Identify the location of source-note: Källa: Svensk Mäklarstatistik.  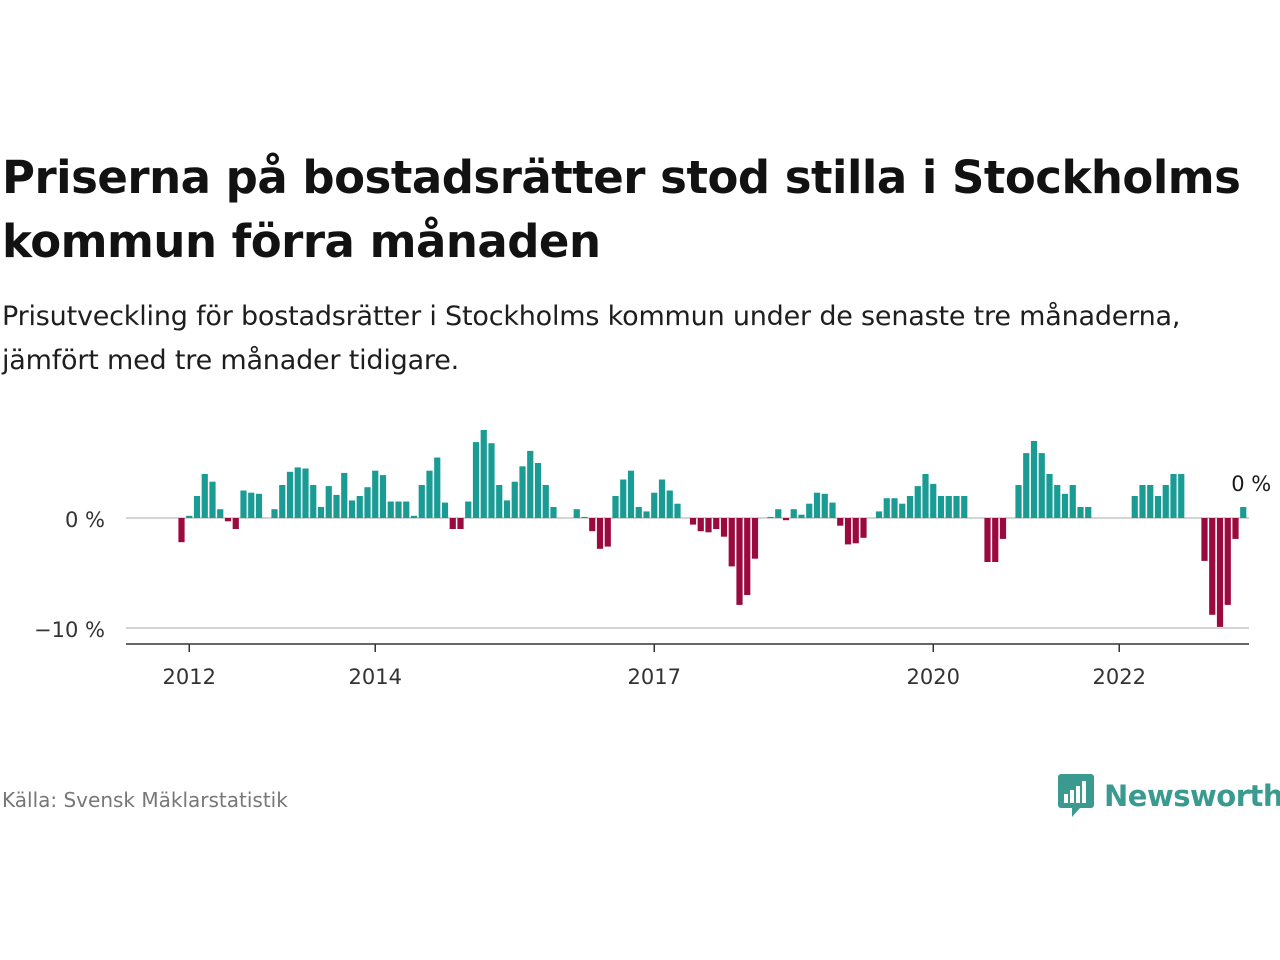
(145, 800).